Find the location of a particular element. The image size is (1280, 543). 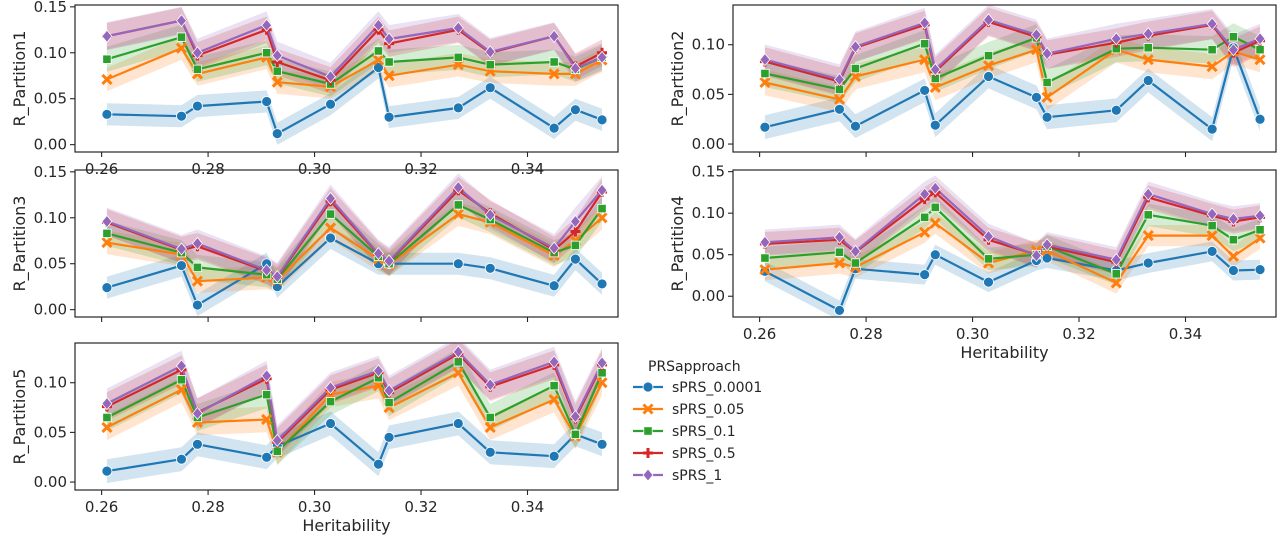

x-tick-label: 0.34 is located at coordinates (527, 169).